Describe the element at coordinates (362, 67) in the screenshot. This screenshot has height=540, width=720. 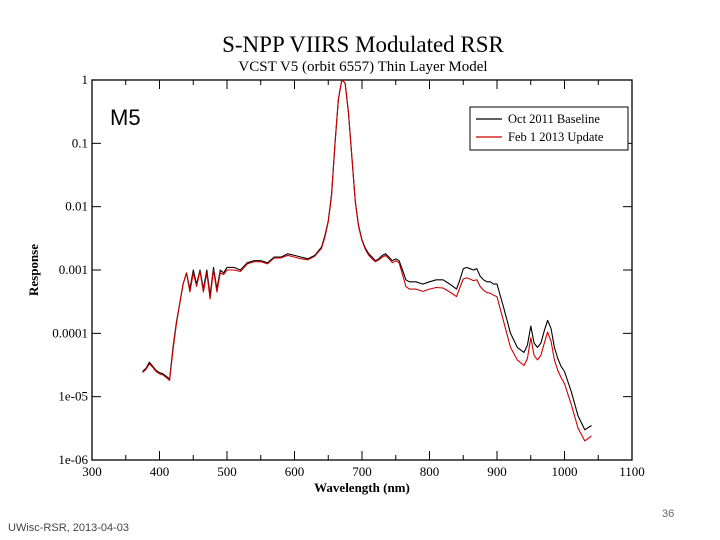
I see `chart-subtitle: VCST V5 (orbit 6557) Thin Layer Model` at that location.